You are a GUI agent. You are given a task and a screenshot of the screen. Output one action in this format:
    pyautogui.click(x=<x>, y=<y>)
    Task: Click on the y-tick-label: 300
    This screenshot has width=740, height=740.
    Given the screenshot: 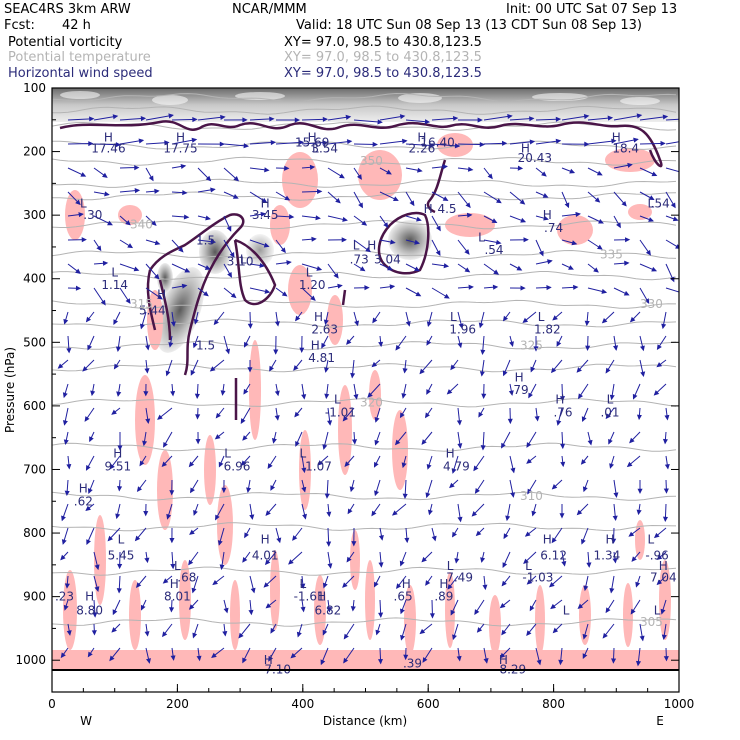 What is the action you would take?
    pyautogui.click(x=34, y=215)
    